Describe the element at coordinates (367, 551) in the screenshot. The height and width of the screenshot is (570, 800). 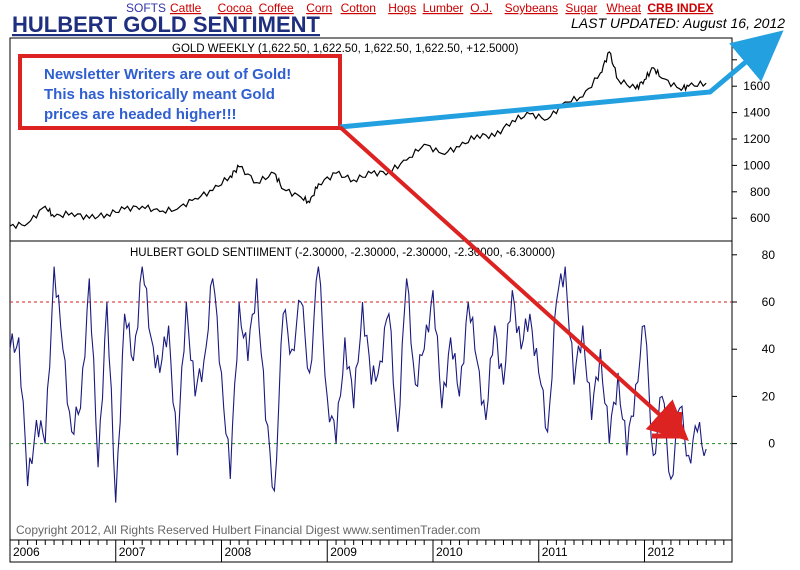
I see `x-axis: 2006 2007 2008 2009 2010 2011 2012` at that location.